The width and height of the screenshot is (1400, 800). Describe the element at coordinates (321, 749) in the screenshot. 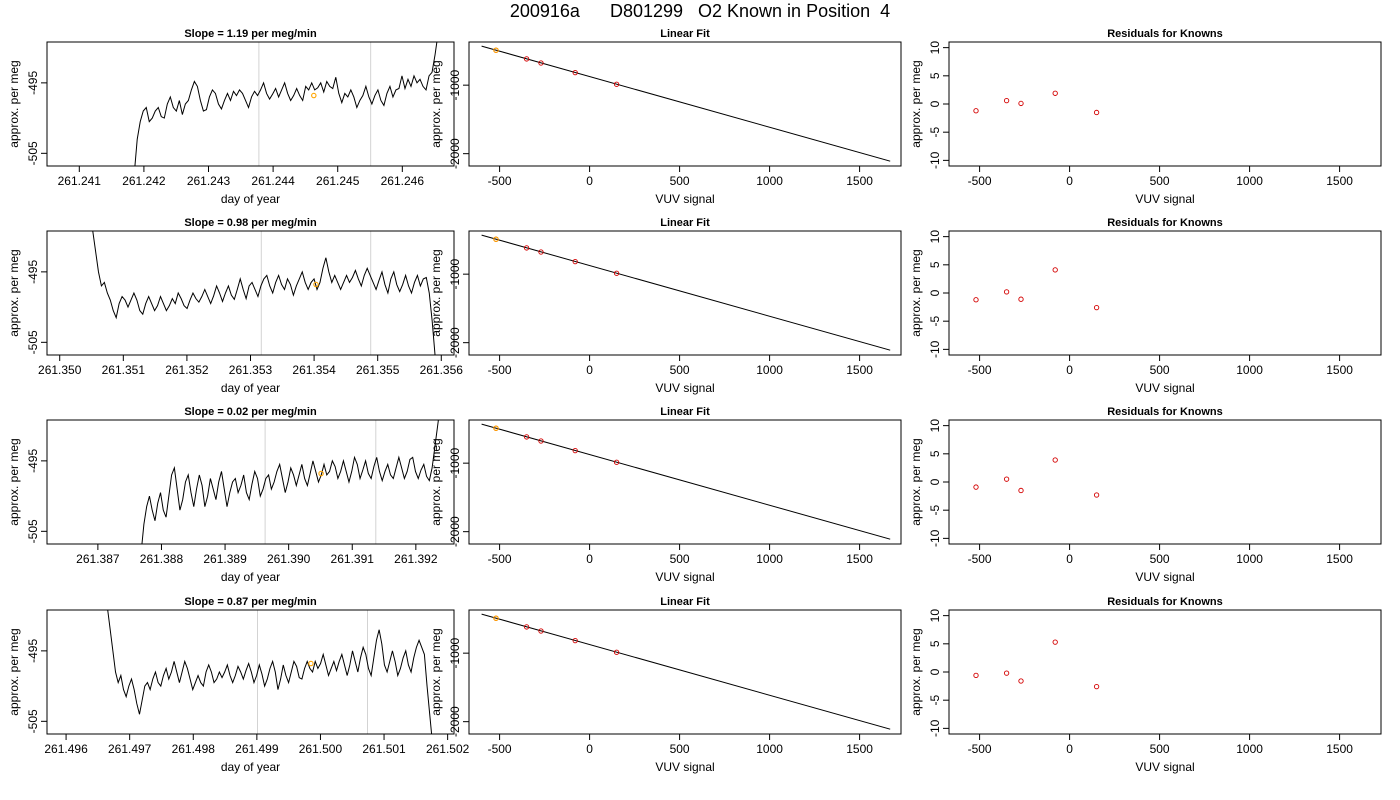

I see `x-tick-label: 261.500` at that location.